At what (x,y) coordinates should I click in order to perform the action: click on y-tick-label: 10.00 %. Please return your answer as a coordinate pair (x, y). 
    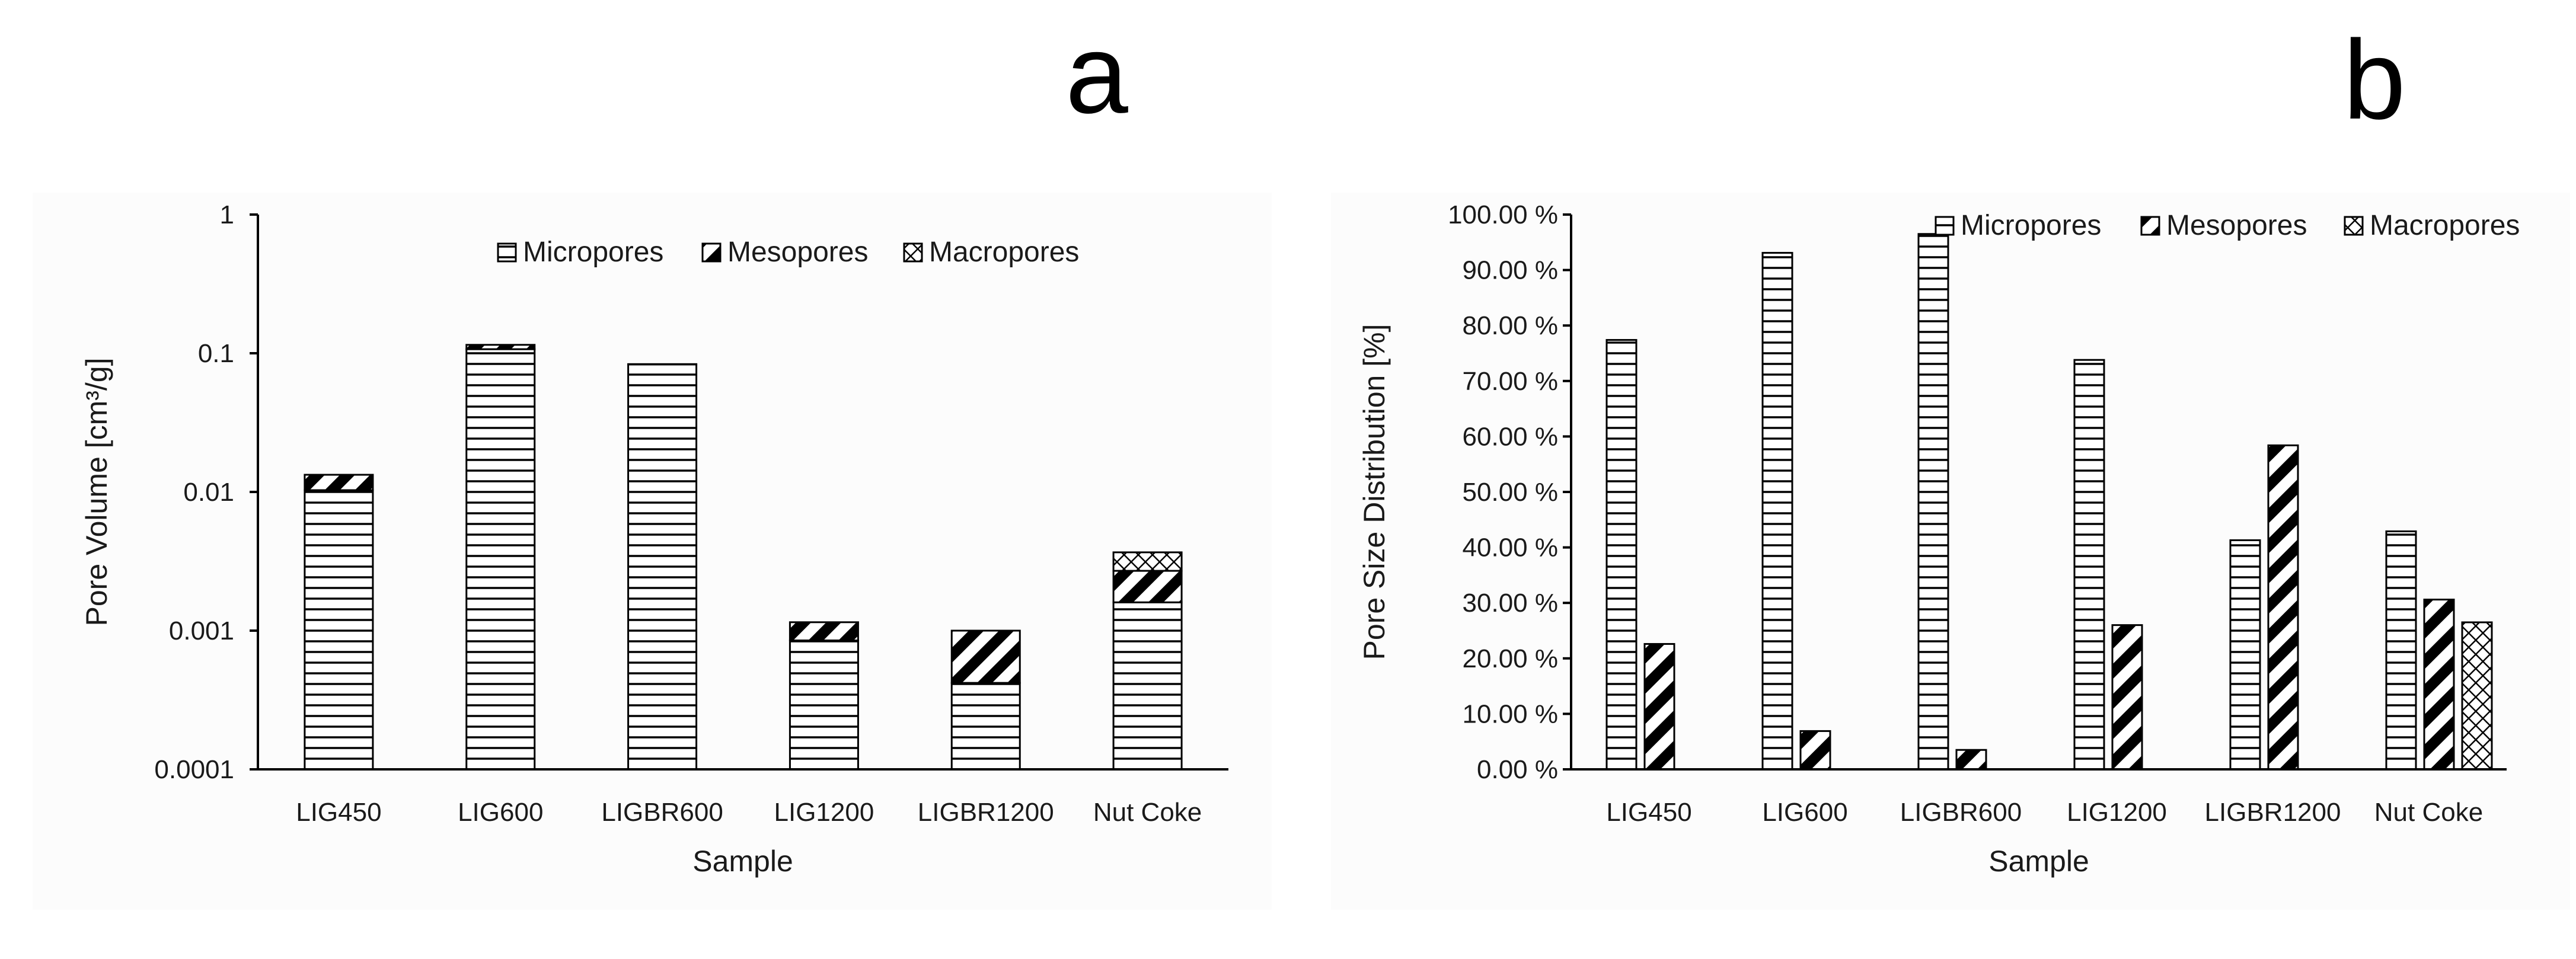
    Looking at the image, I should click on (1510, 714).